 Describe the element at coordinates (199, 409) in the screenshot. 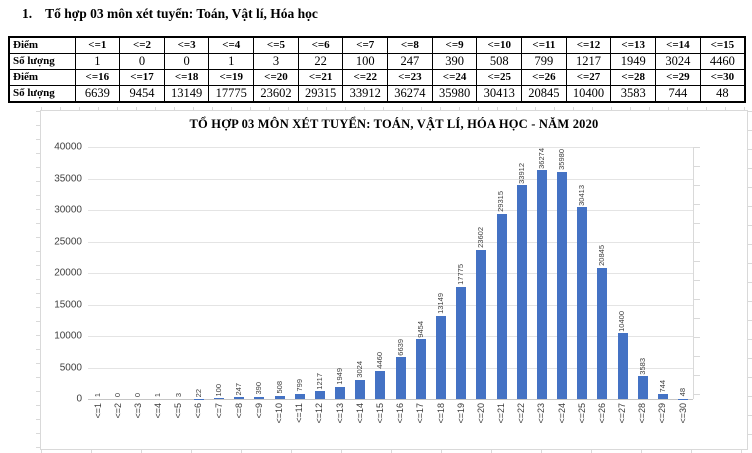

I see `x-label-slot: <=6` at that location.